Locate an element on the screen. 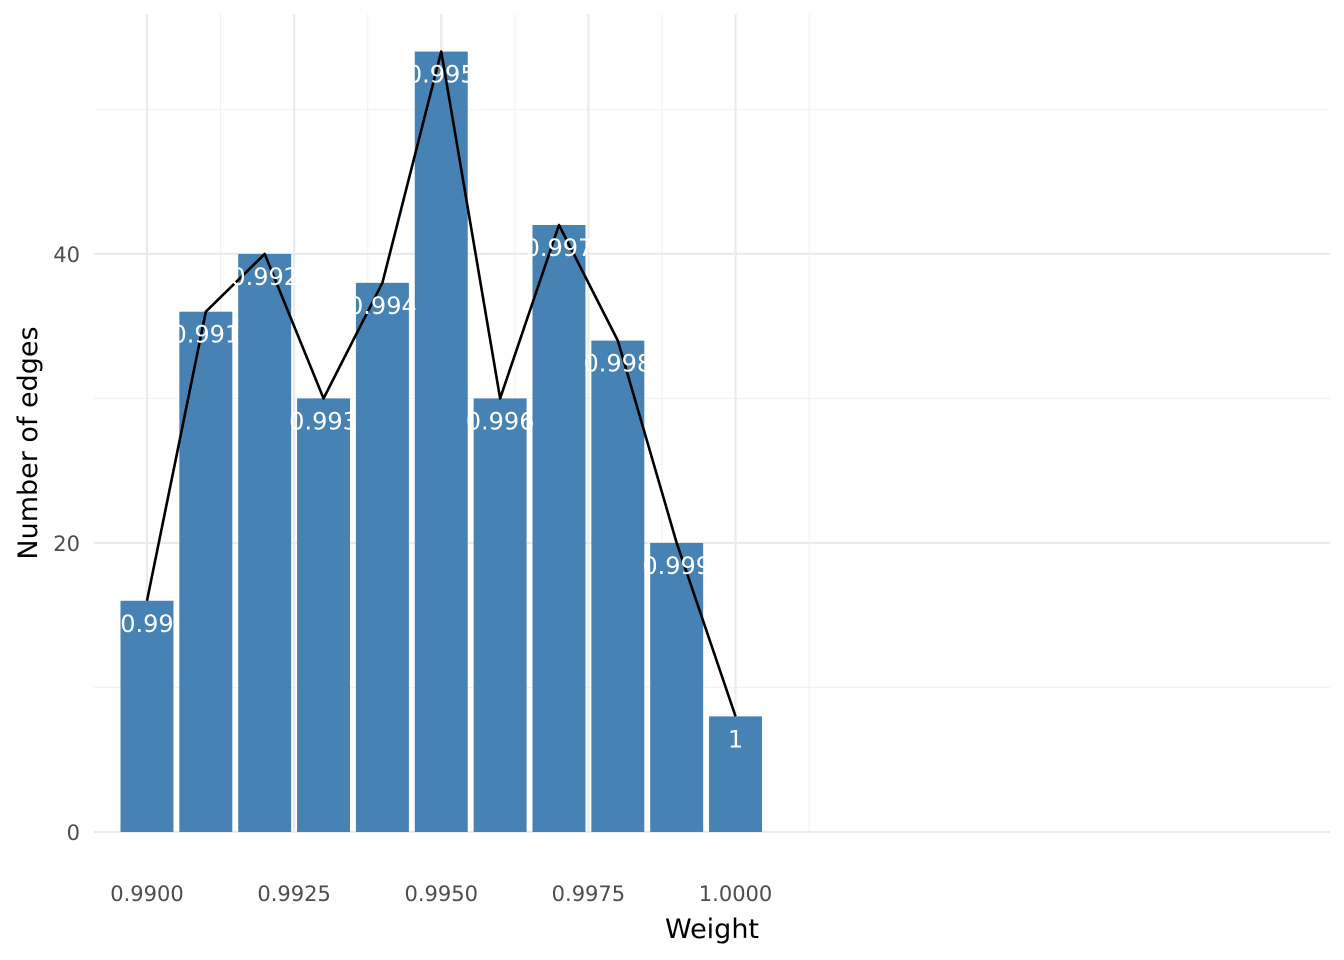 The width and height of the screenshot is (1344, 960). x-axis-ticks: 0.9900 0.9925 0.9950 0.9975 1.0000 is located at coordinates (441, 894).